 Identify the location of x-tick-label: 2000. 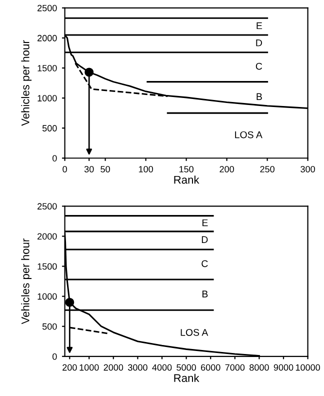
(114, 367).